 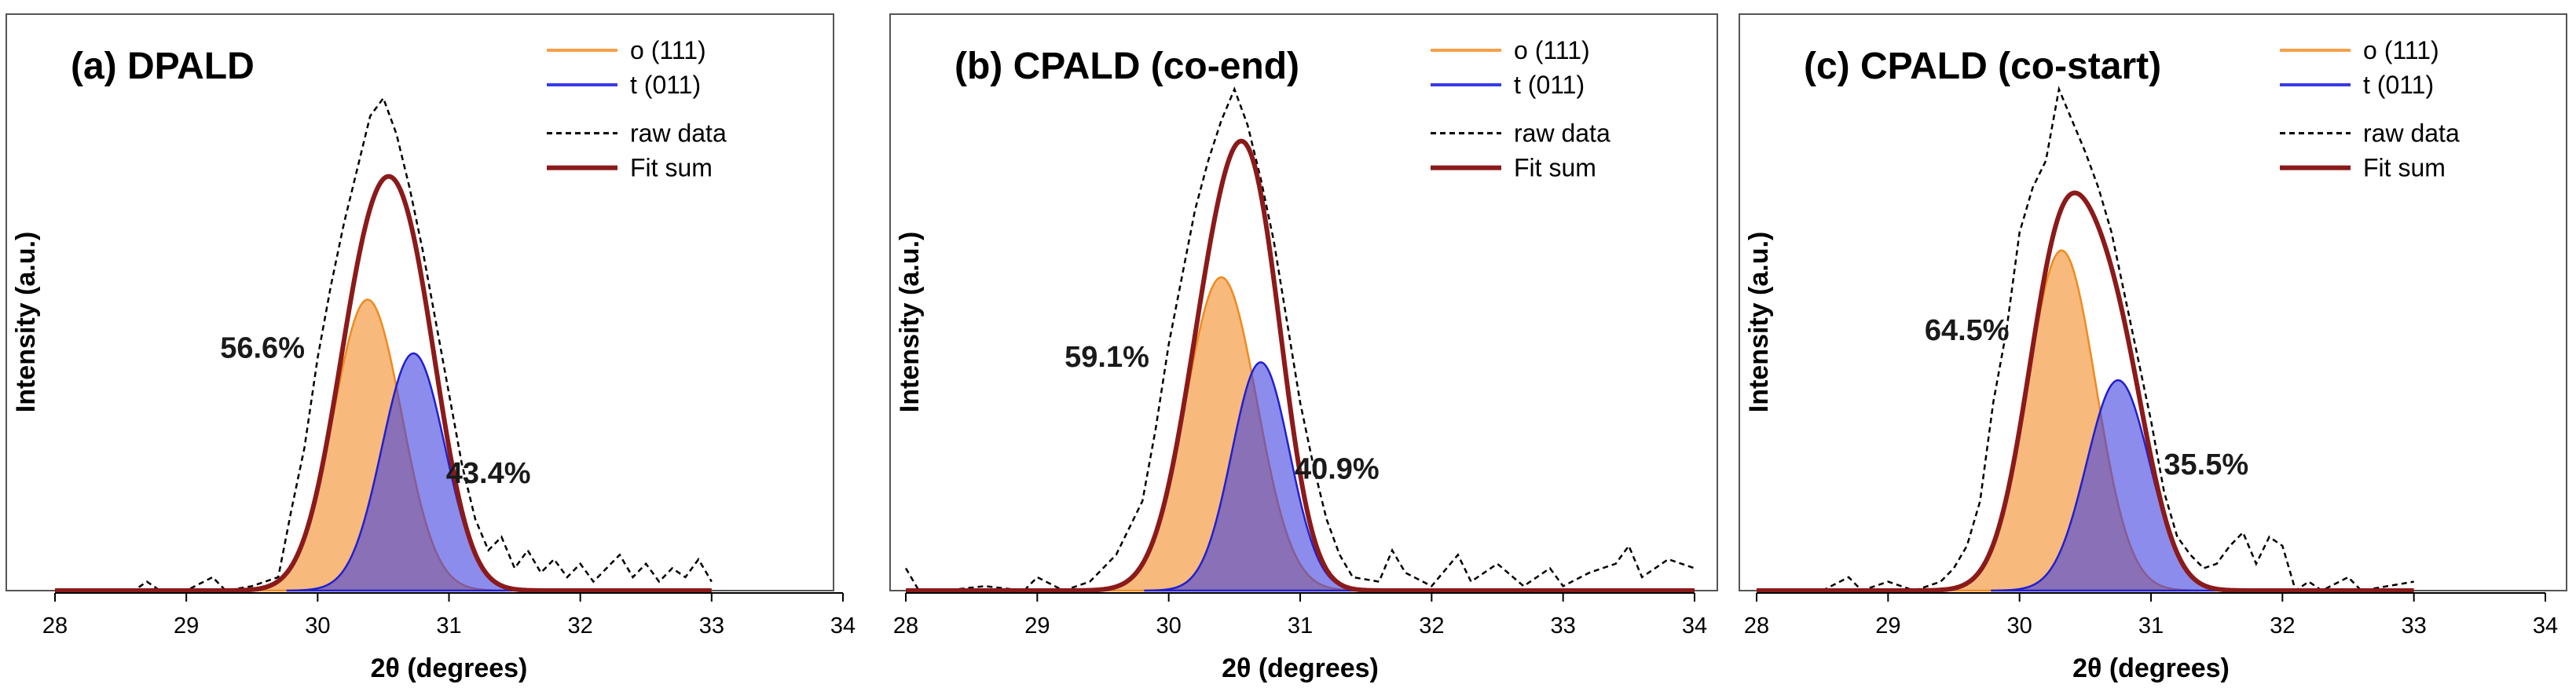 I want to click on fit-sum-line, so click(x=2085, y=391).